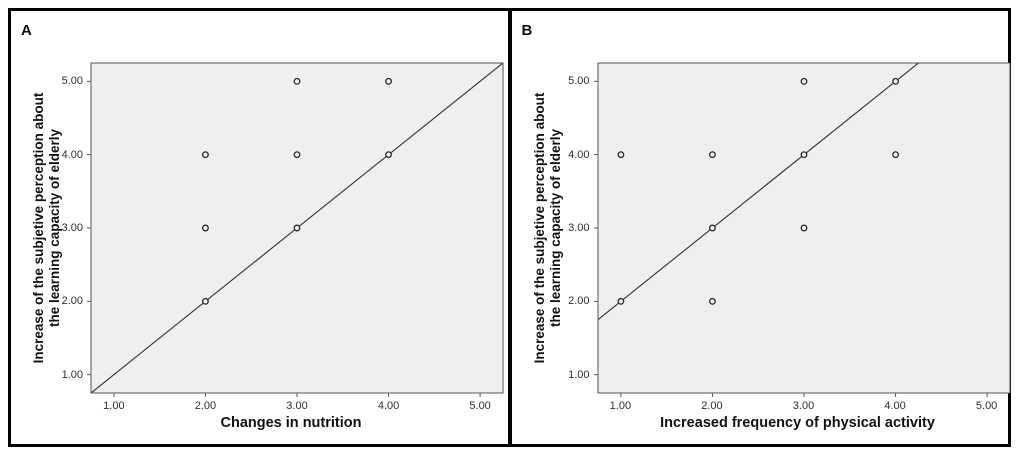 The height and width of the screenshot is (468, 1024). I want to click on panel-a-x-axis-title: Changes in nutrition, so click(291, 423).